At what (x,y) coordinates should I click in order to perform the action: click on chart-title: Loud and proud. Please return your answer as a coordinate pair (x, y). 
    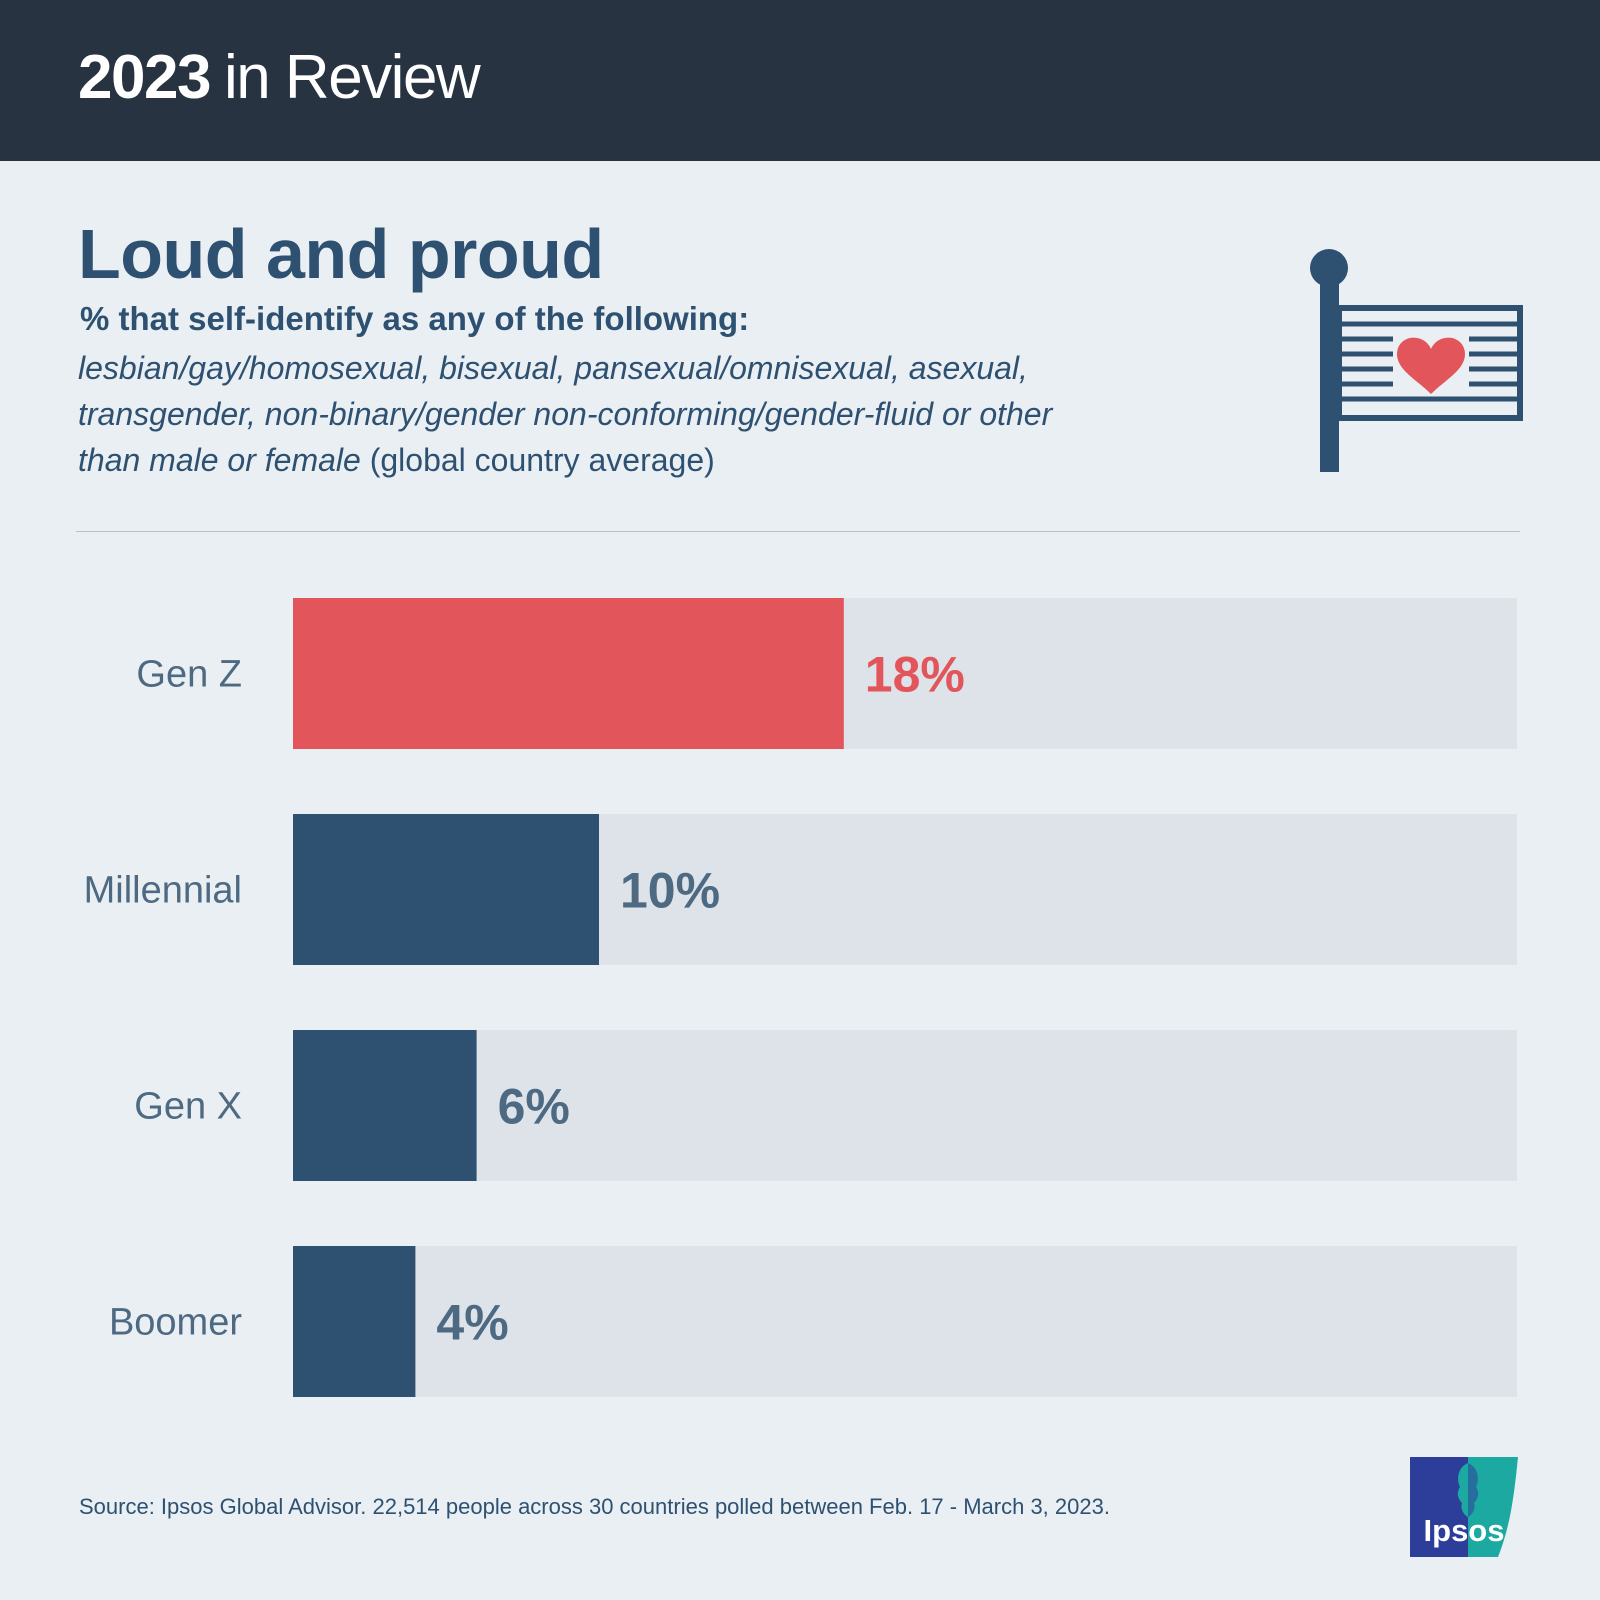
    Looking at the image, I should click on (341, 254).